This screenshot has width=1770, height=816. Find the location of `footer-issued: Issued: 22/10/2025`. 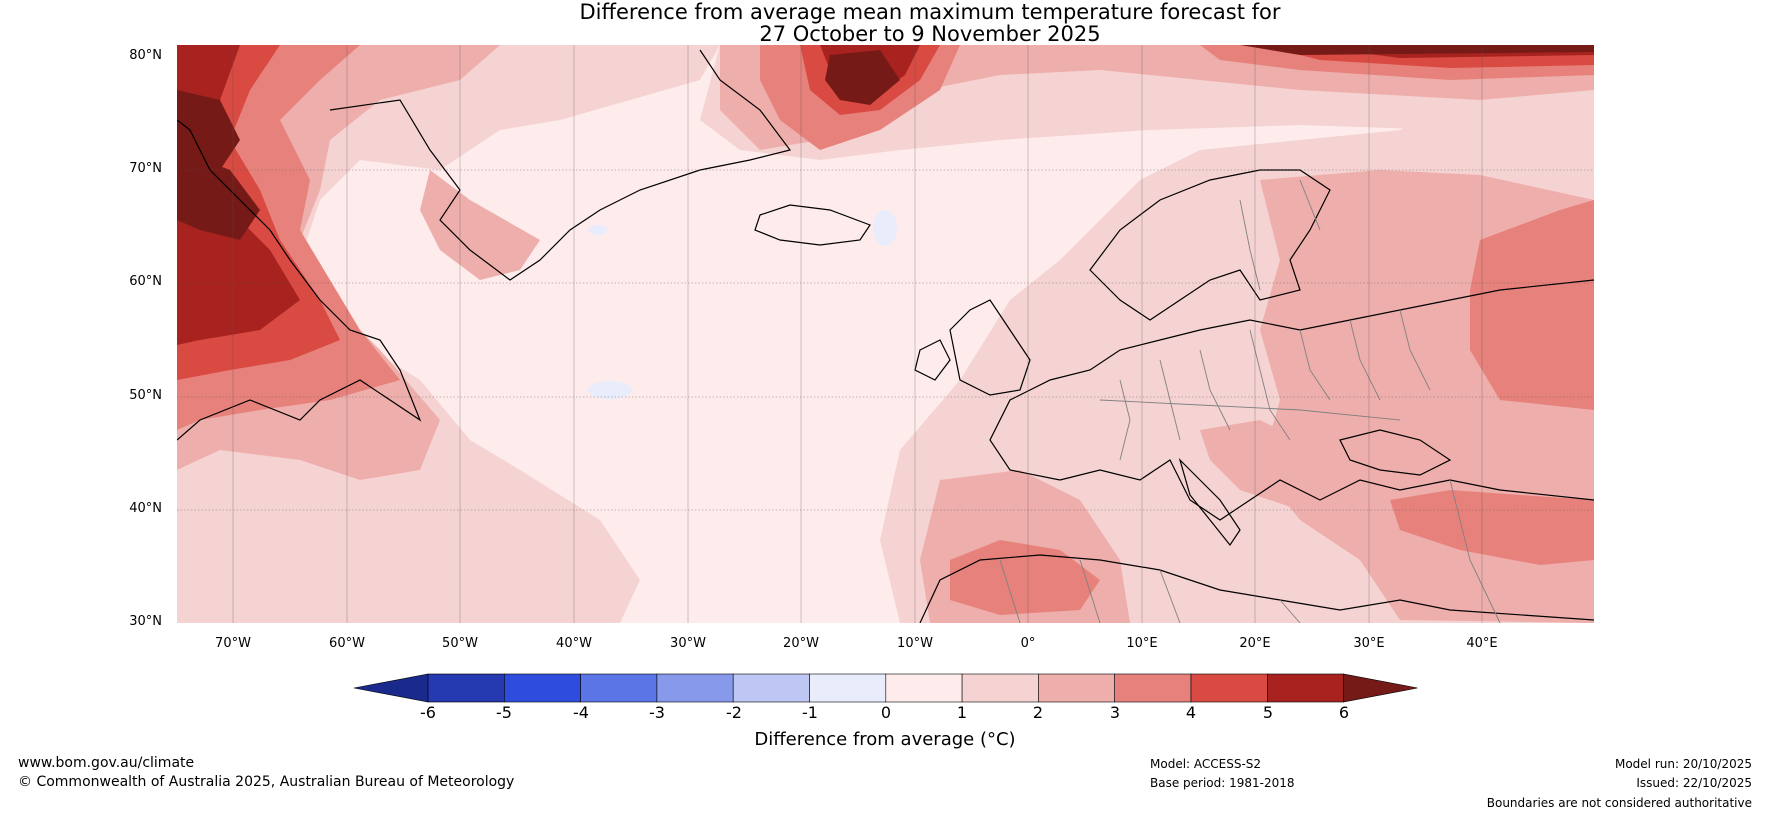

footer-issued: Issued: 22/10/2025 is located at coordinates (1694, 783).